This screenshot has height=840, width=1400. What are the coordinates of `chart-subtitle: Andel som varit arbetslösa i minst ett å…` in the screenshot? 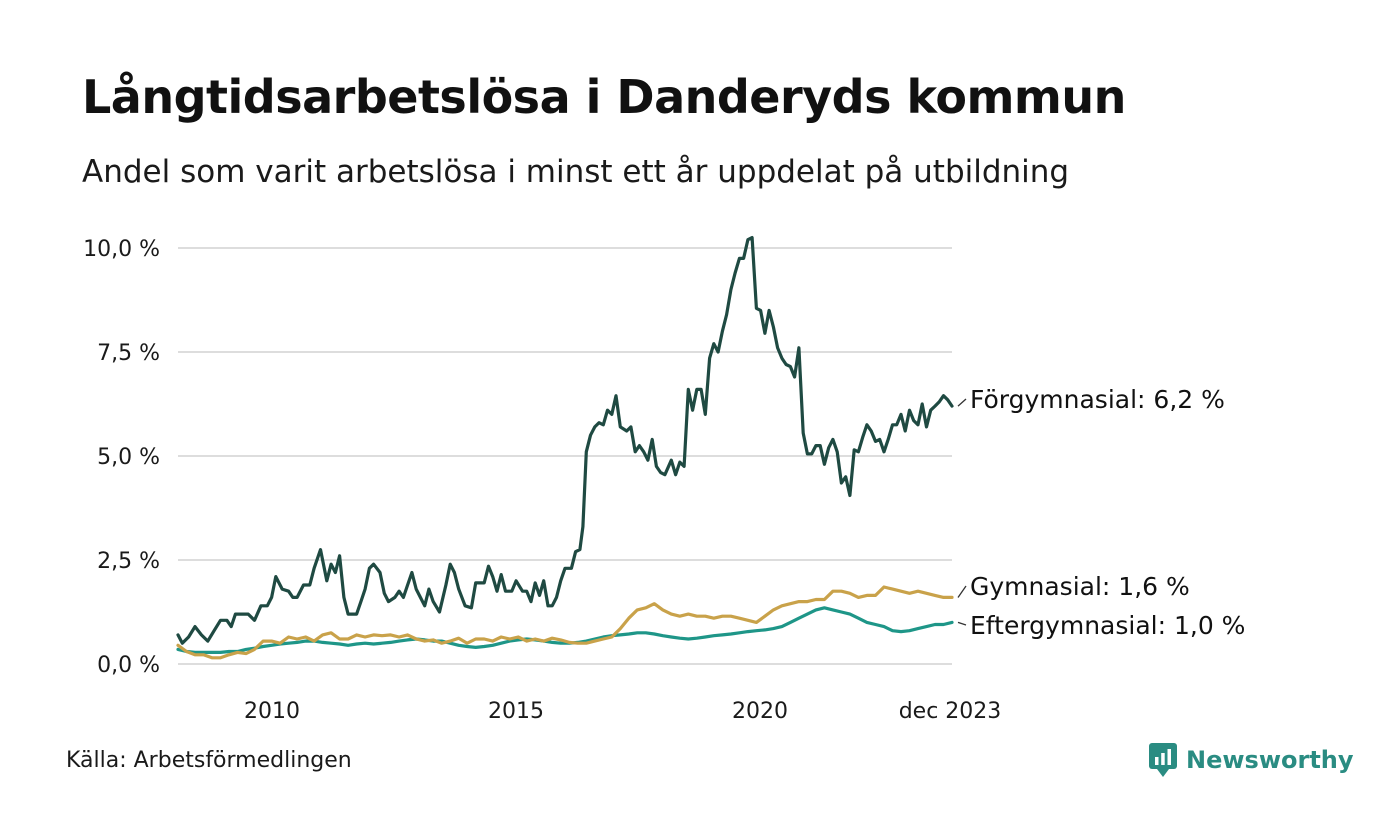 It's located at (576, 172).